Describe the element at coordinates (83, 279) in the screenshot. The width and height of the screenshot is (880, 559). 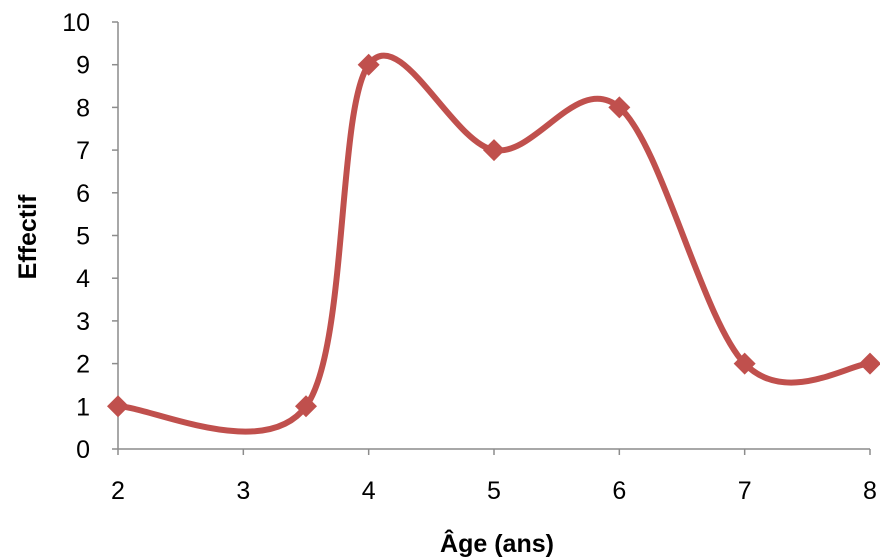
I see `y-tick-label: 4` at that location.